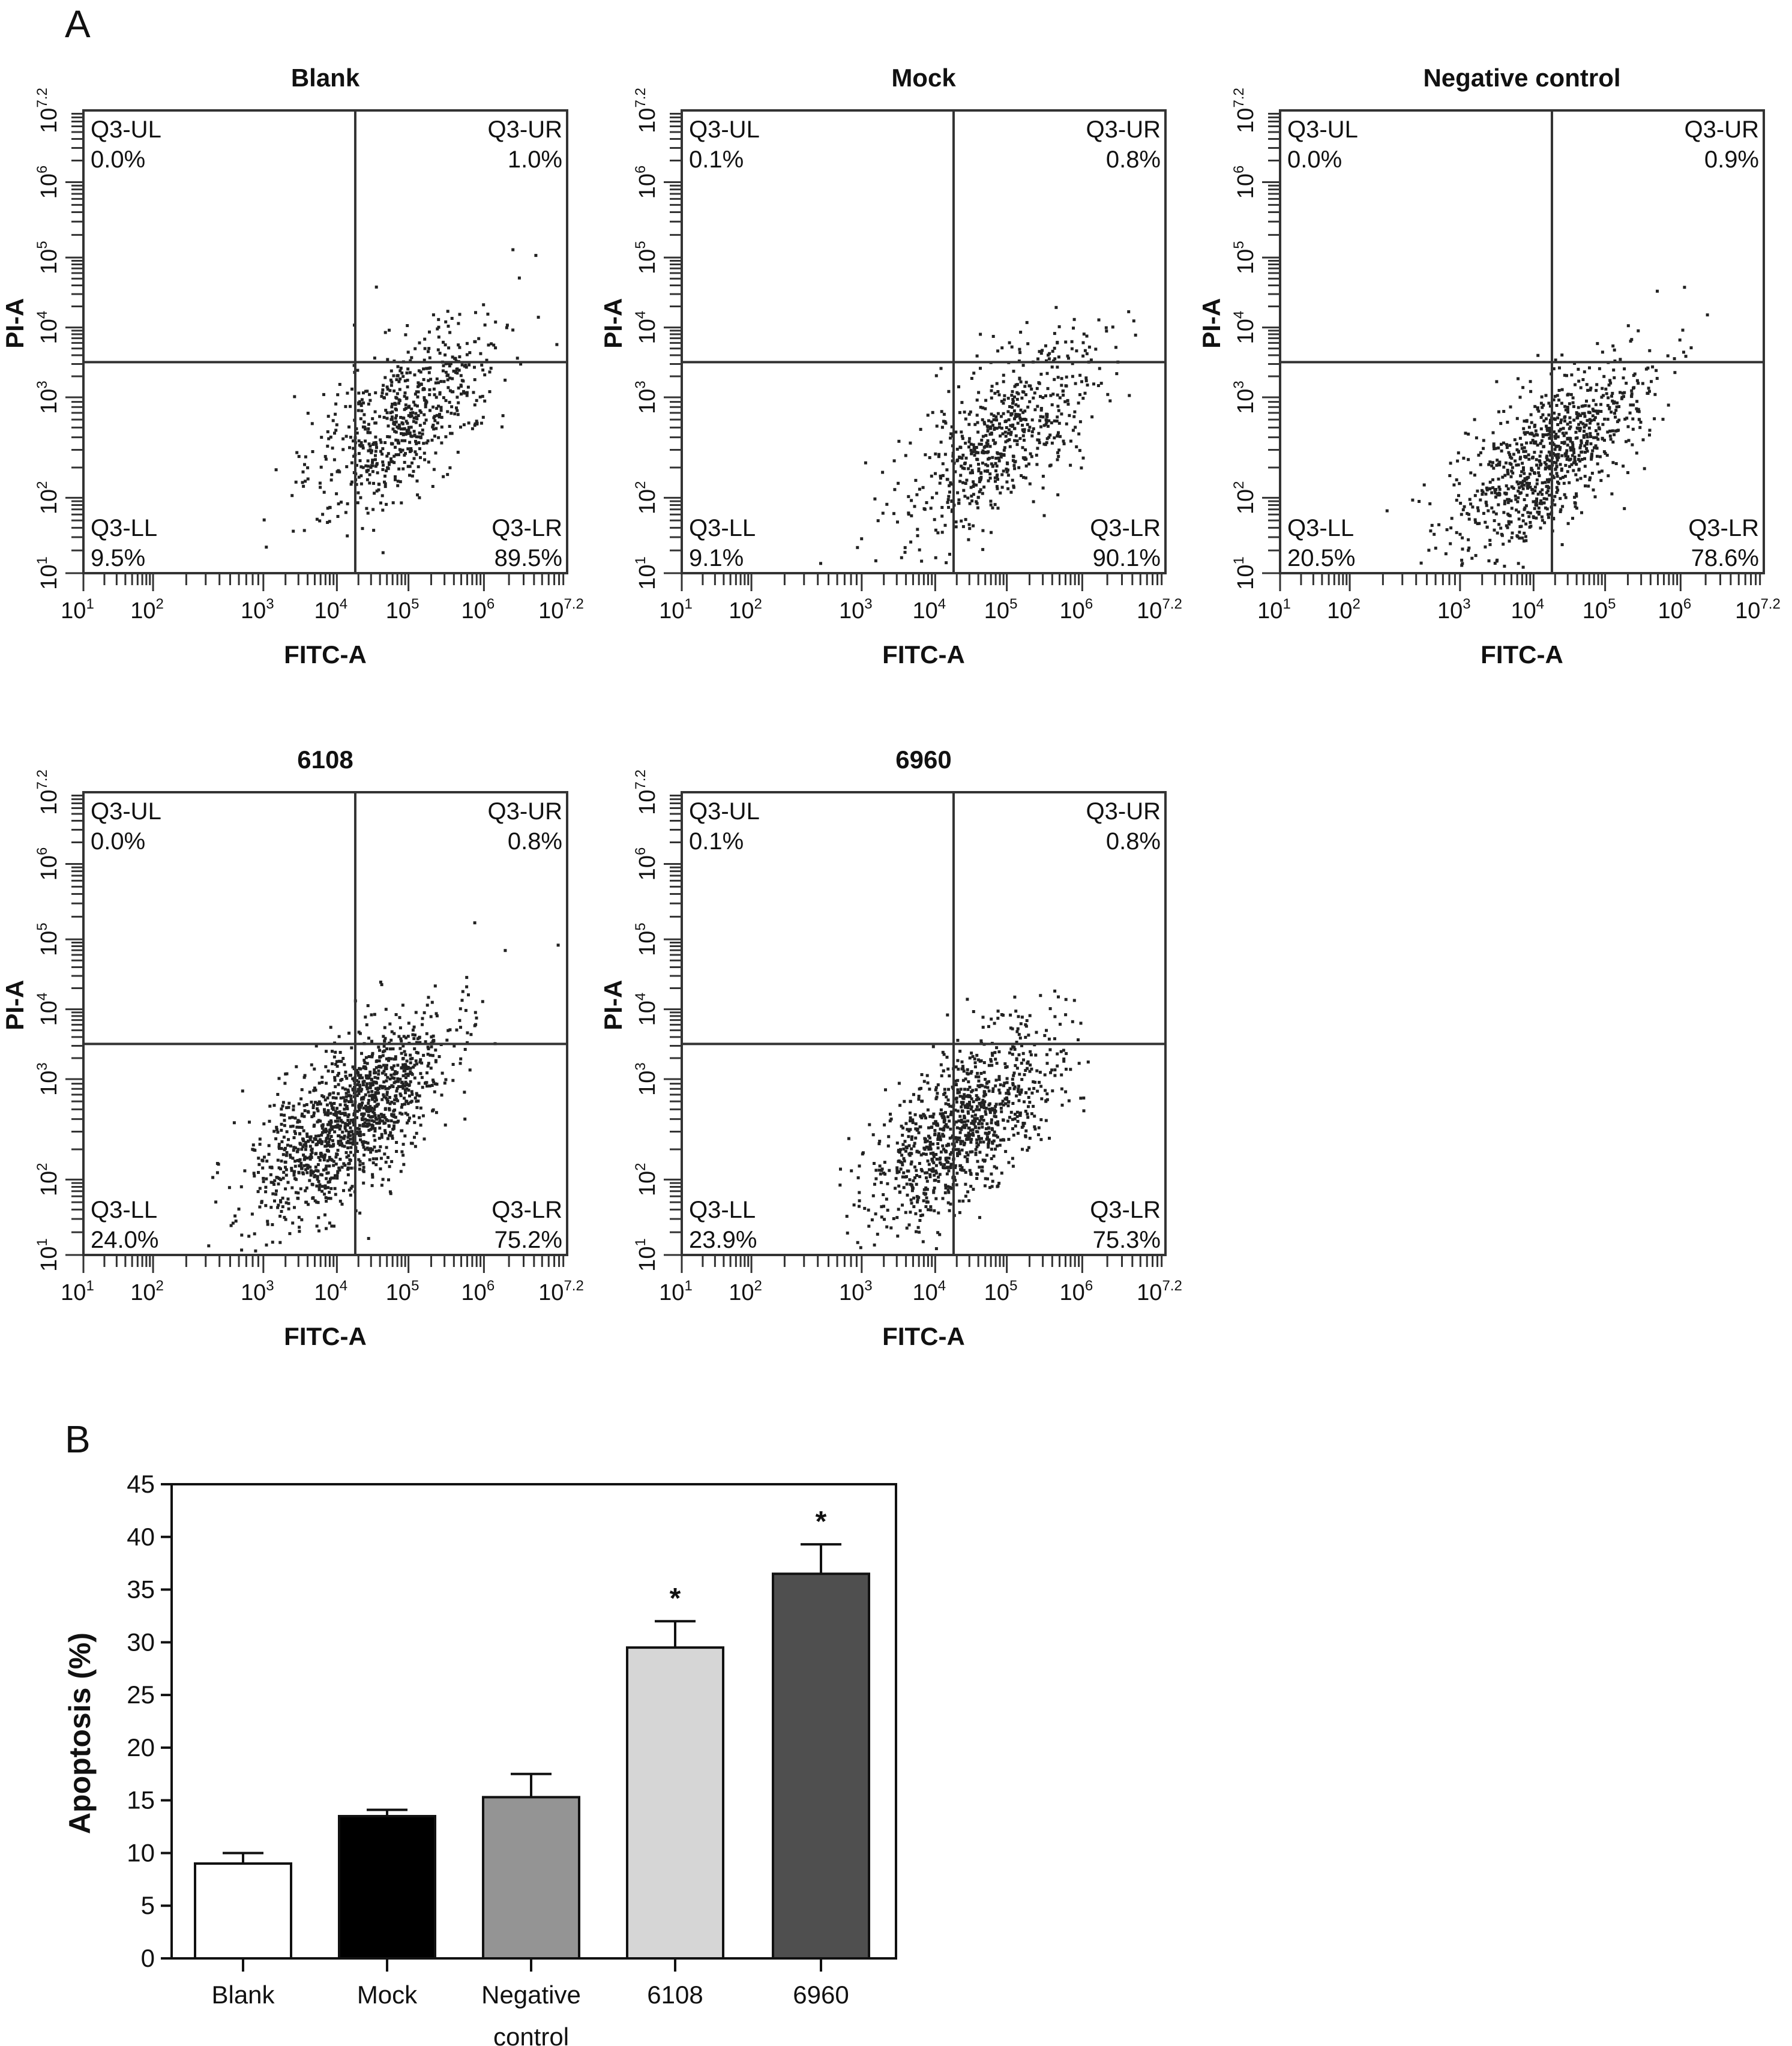  I want to click on tick-base: 10, so click(1269, 611).